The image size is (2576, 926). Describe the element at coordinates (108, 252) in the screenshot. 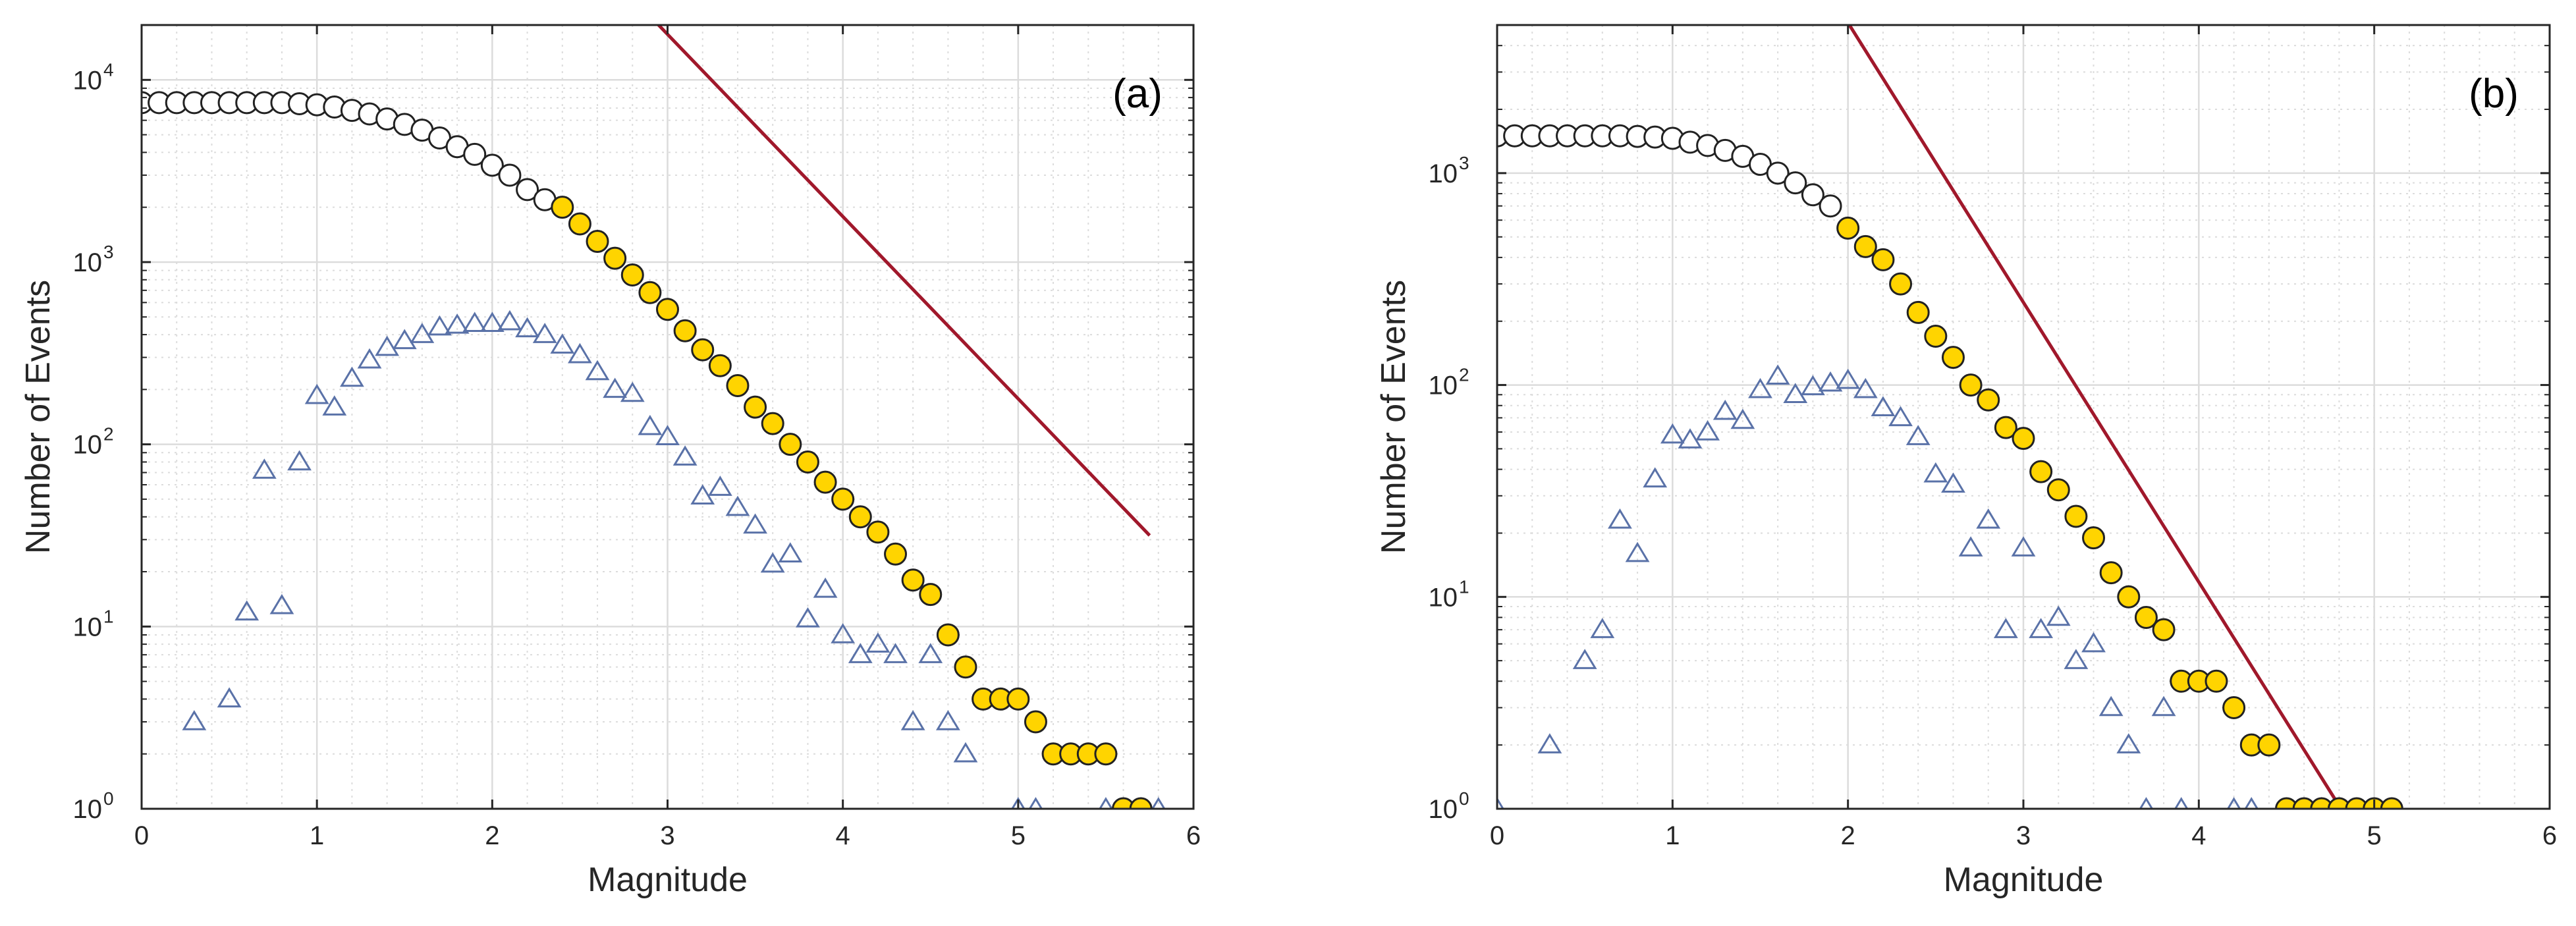

I see `y-tick-exponent: 3` at that location.